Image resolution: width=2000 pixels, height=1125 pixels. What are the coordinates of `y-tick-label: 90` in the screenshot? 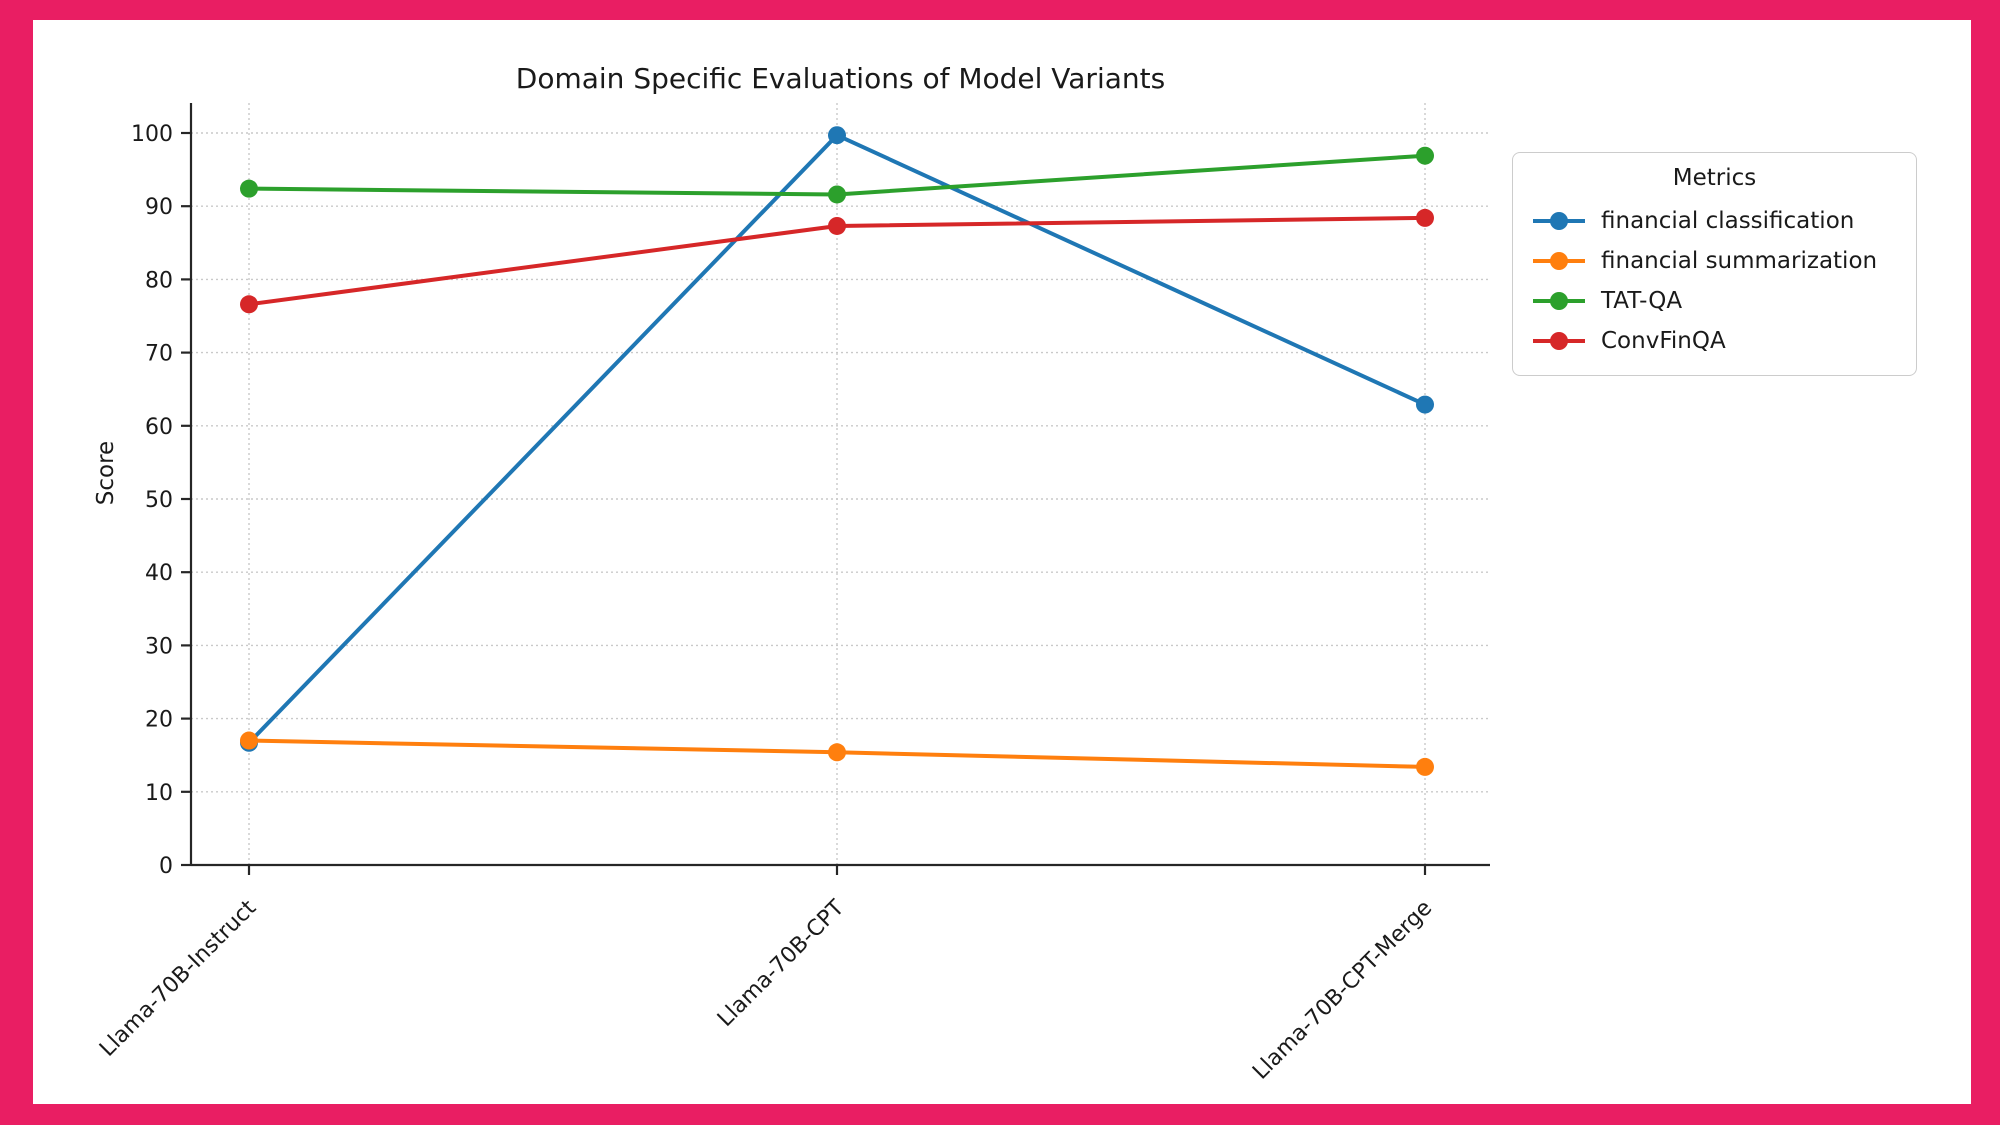 It's located at (159, 207).